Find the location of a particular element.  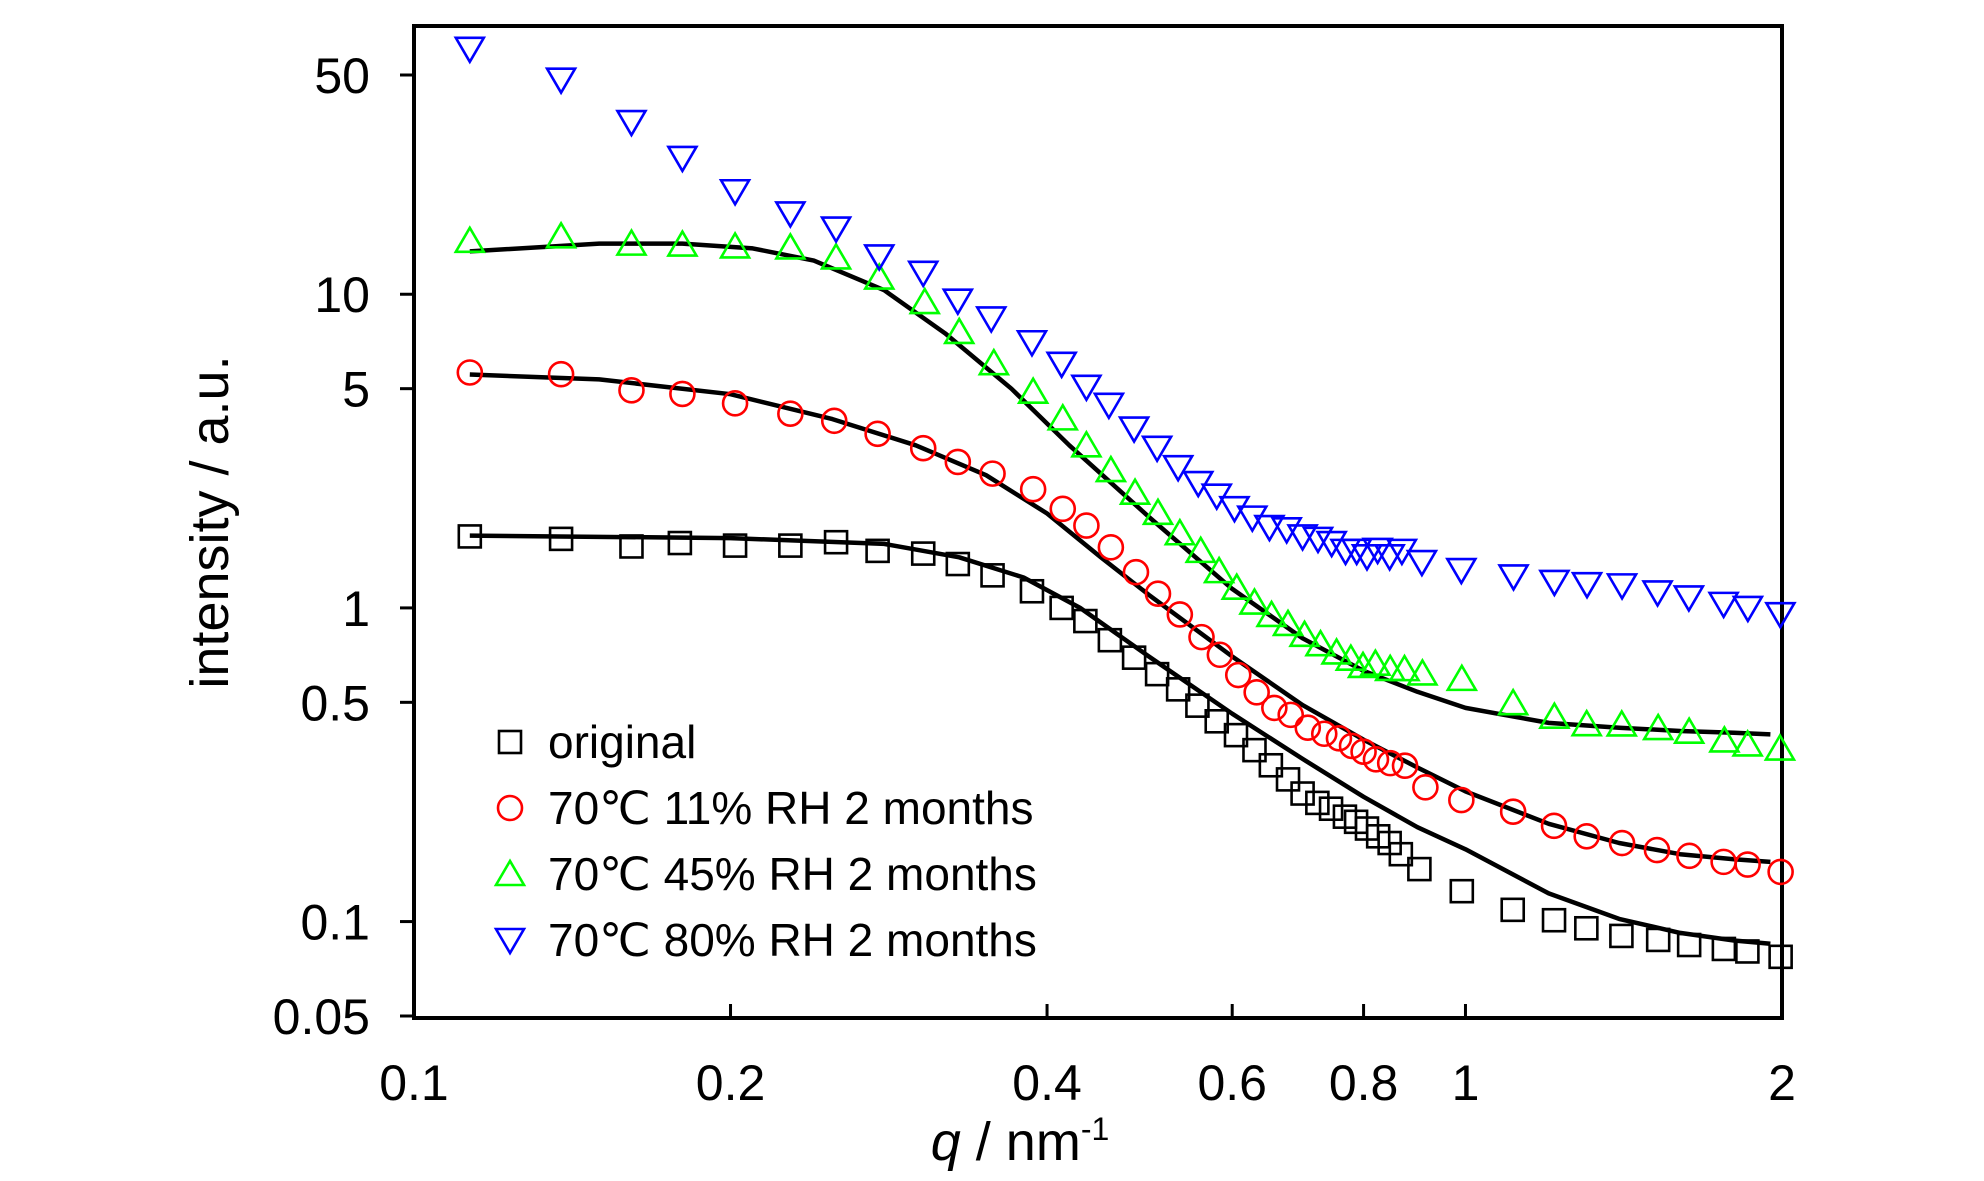

x-axis-title-exponent: -1 is located at coordinates (1095, 1129).